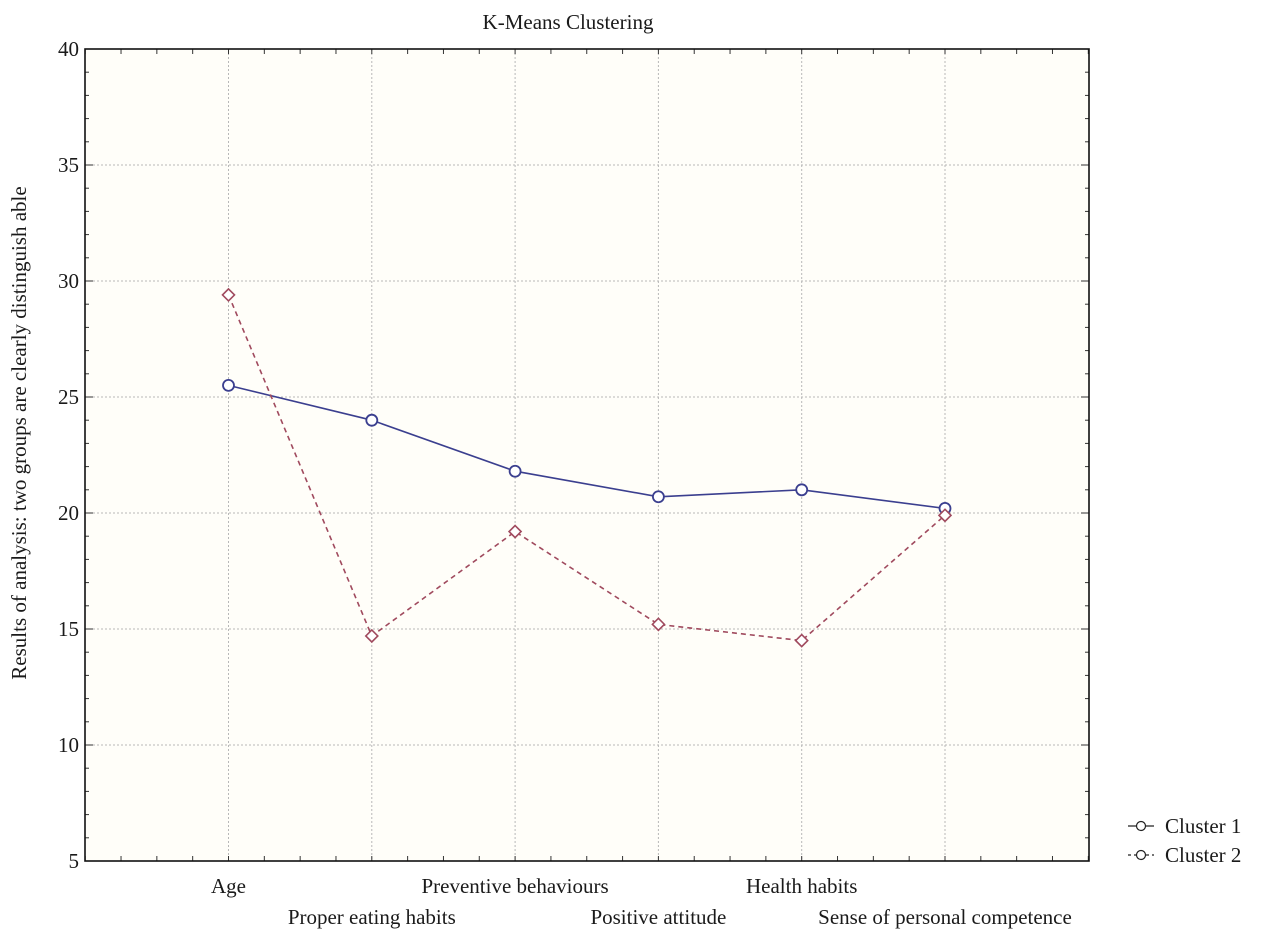 The width and height of the screenshot is (1271, 934). What do you see at coordinates (514, 886) in the screenshot?
I see `x-tick-label: Preventive behaviours` at bounding box center [514, 886].